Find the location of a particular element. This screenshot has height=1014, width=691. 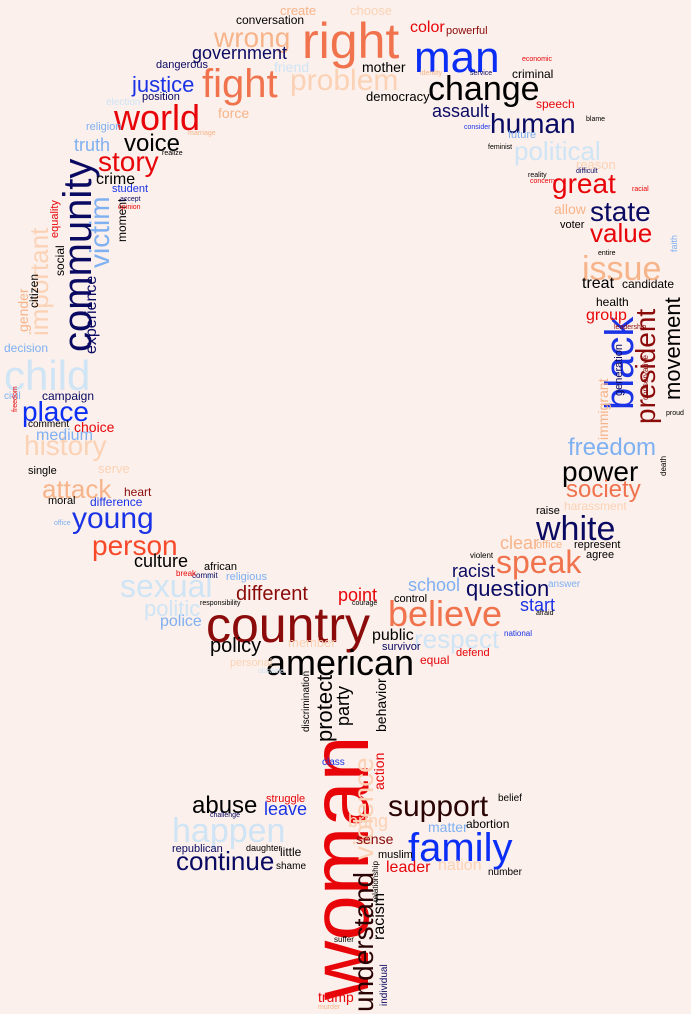

word-afraid: afraid is located at coordinates (545, 613).